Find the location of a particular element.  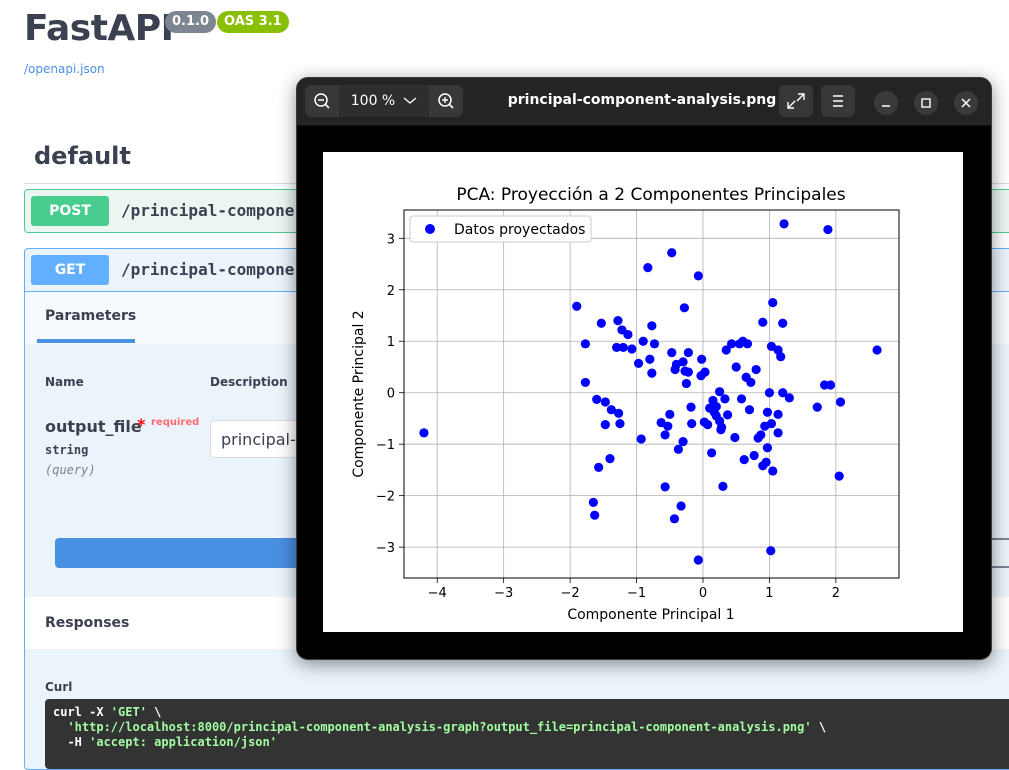

zoom-in-icon is located at coordinates (446, 101).